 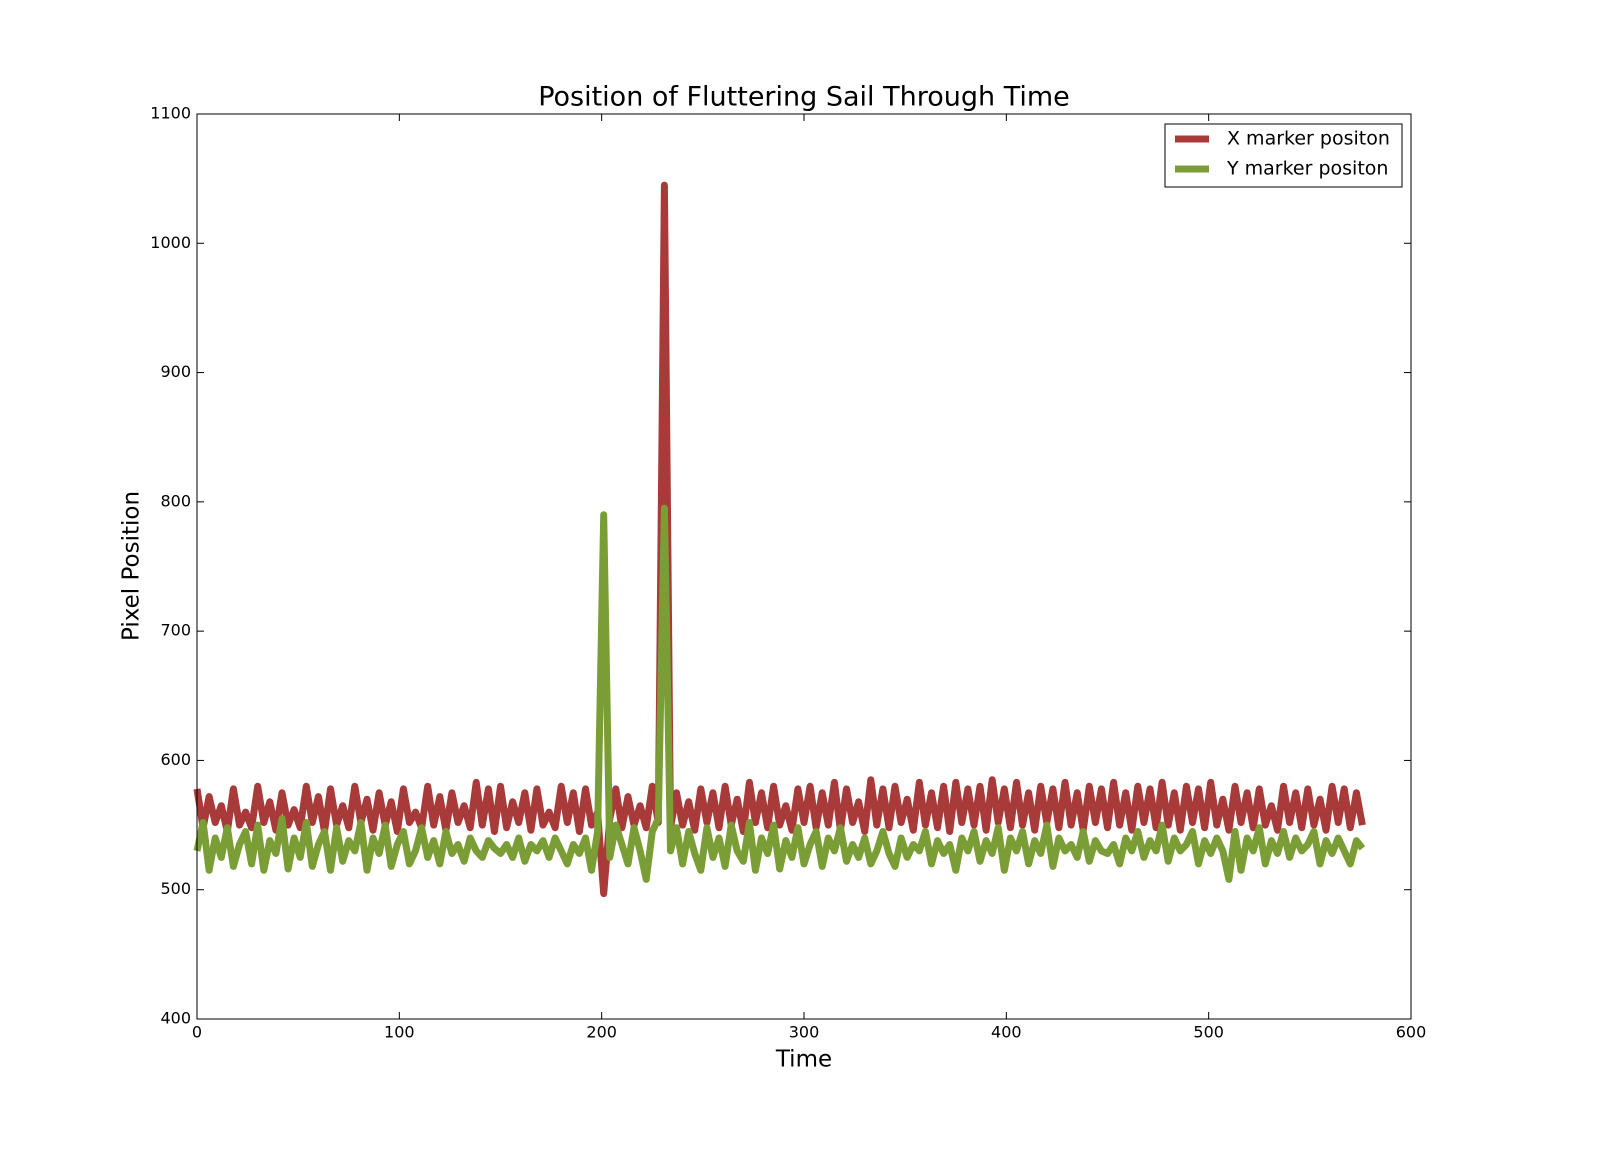 I want to click on y-tick-label: 900, so click(x=175, y=371).